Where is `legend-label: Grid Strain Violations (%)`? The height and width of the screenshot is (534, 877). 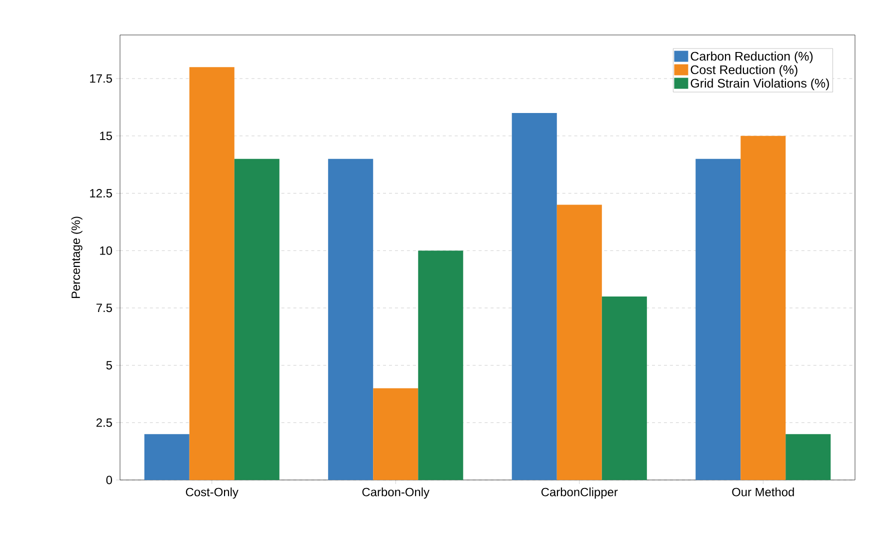
legend-label: Grid Strain Violations (%) is located at coordinates (759, 84).